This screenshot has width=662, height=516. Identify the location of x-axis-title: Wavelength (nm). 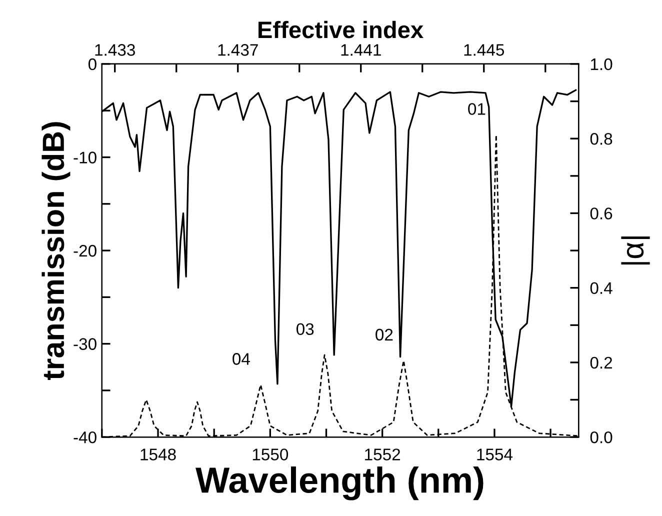
(340, 483).